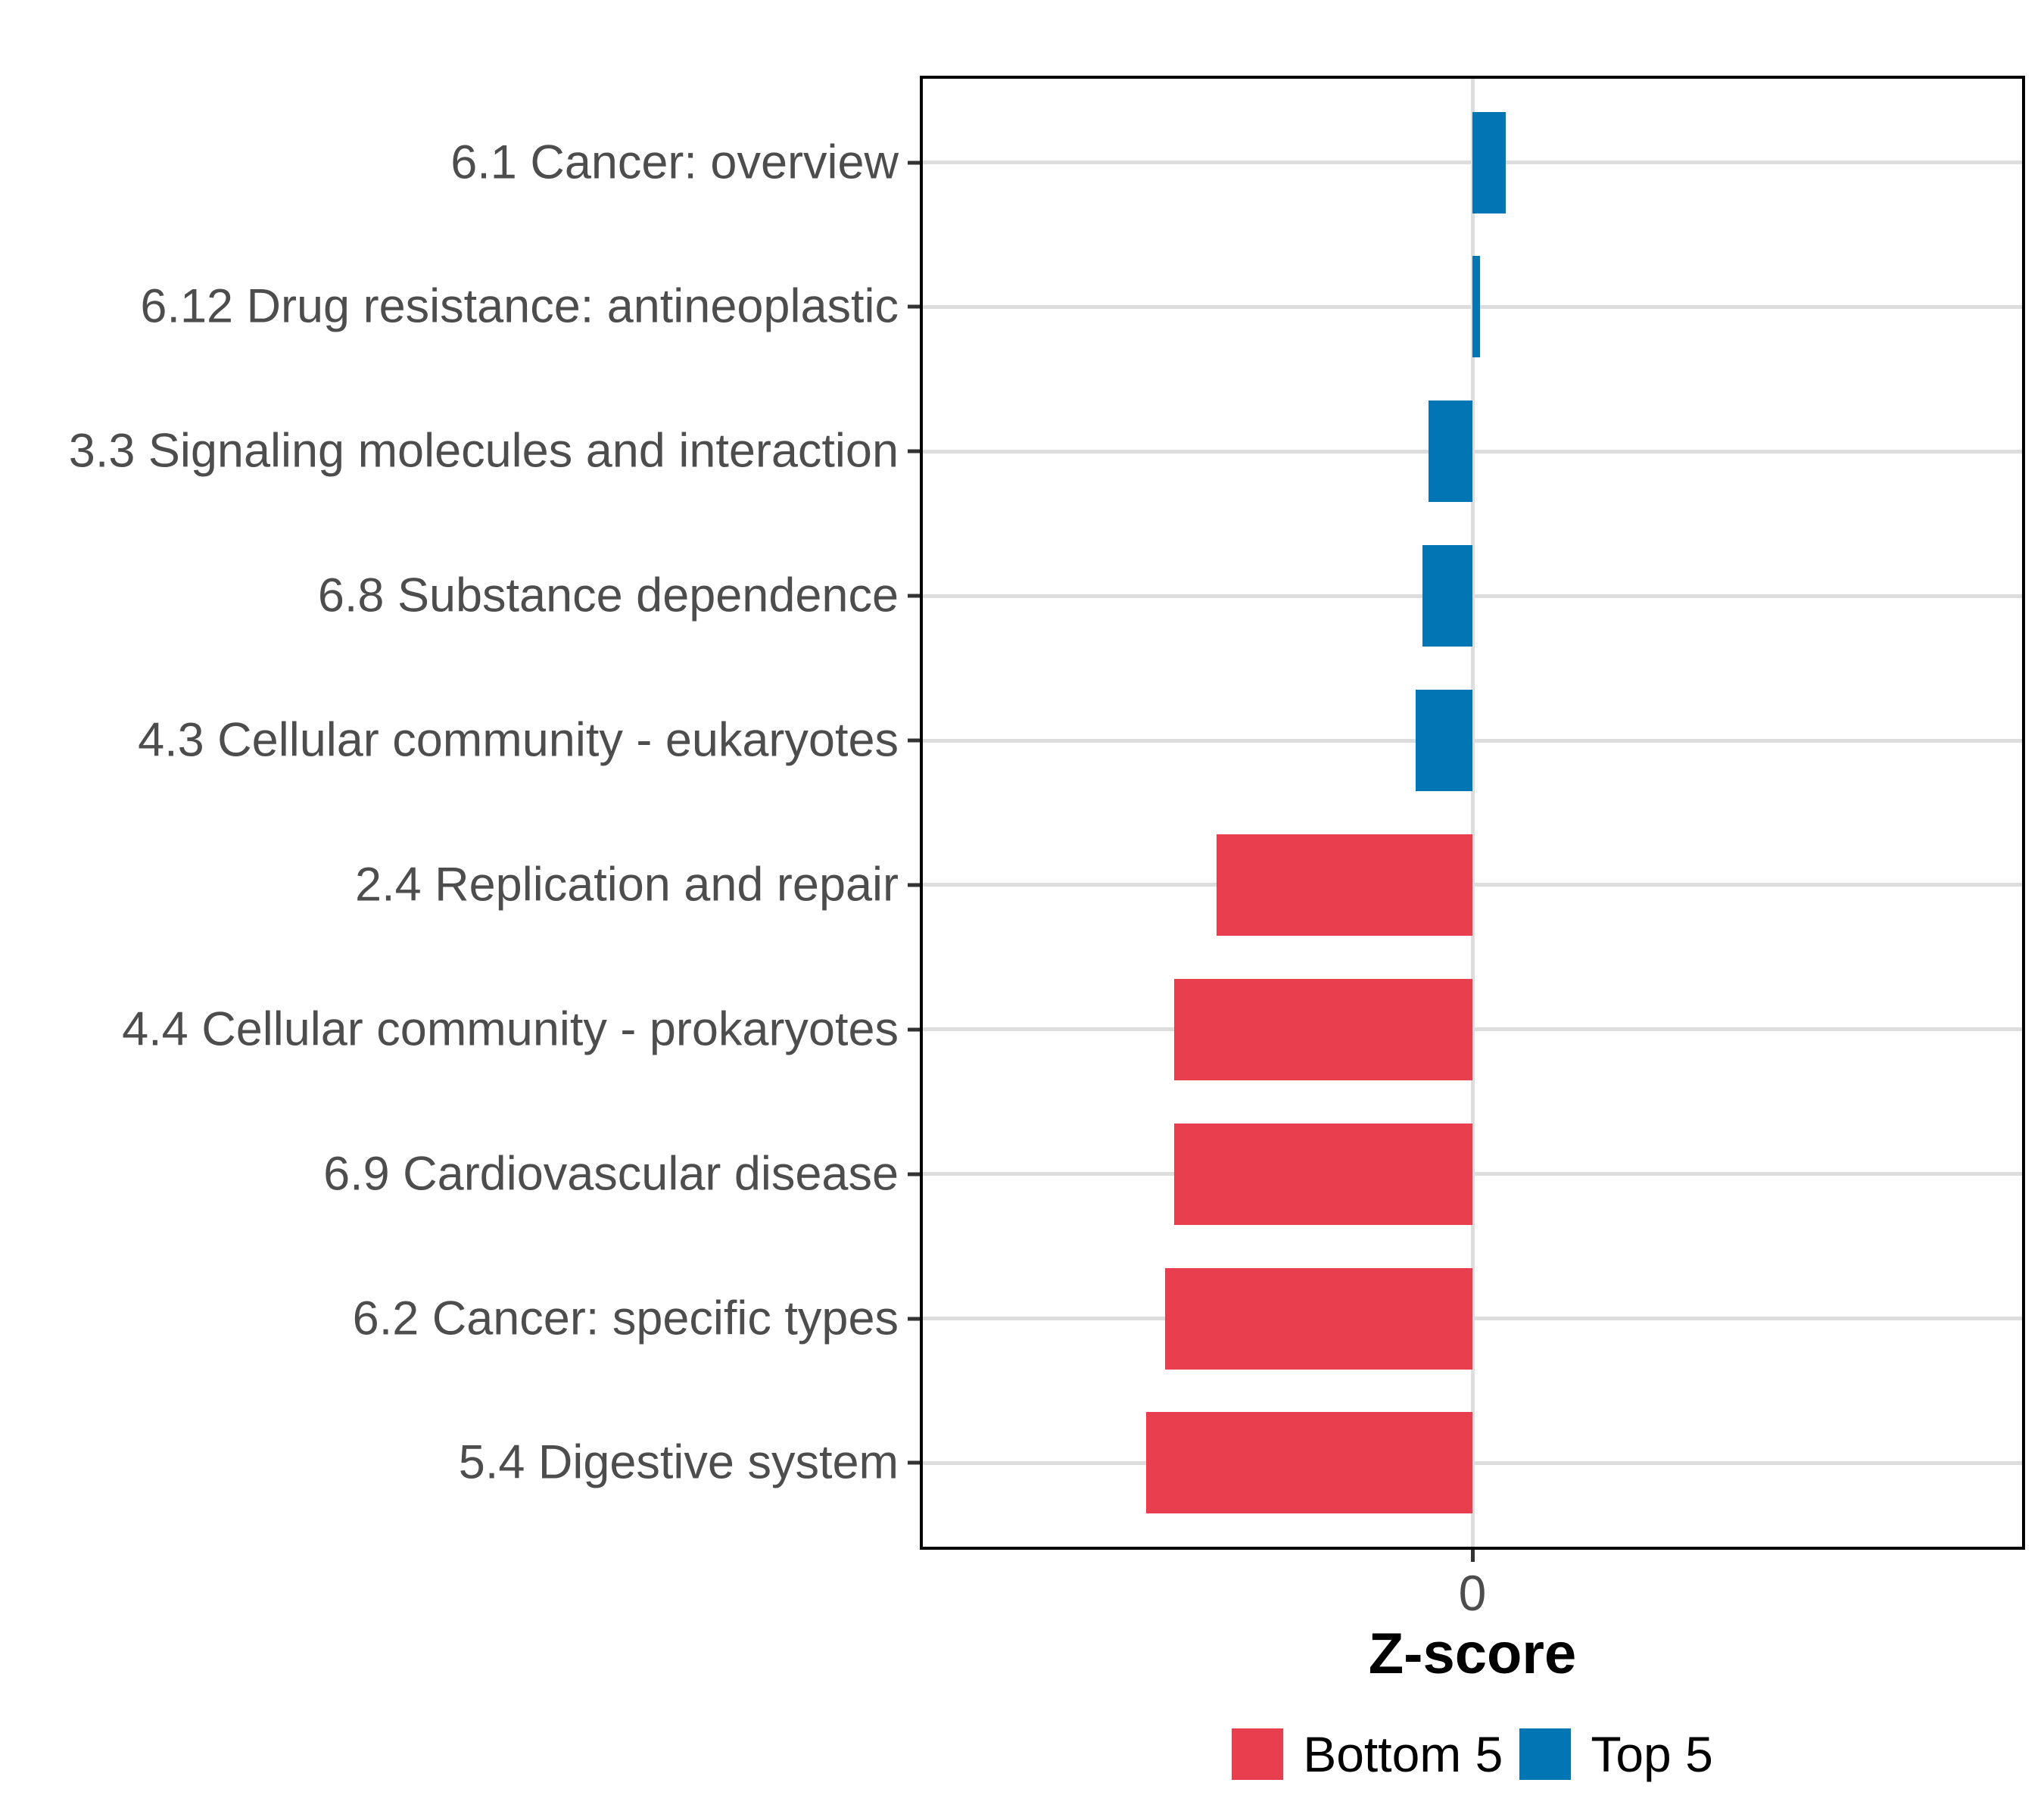 The height and width of the screenshot is (1817, 2044). What do you see at coordinates (678, 1462) in the screenshot?
I see `y-tick-label: 5.4 Digestive system` at bounding box center [678, 1462].